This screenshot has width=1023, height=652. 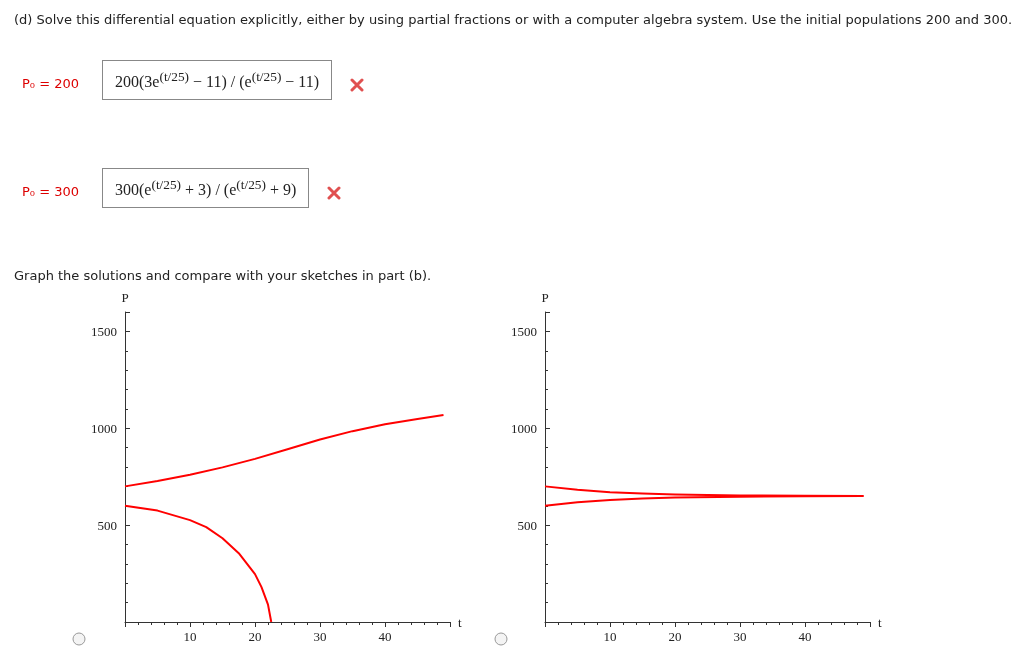 What do you see at coordinates (206, 188) in the screenshot?
I see `text: 300(e$^{(t/25)}$ + 3) / (e$^{(t/25)}$ + 9)` at bounding box center [206, 188].